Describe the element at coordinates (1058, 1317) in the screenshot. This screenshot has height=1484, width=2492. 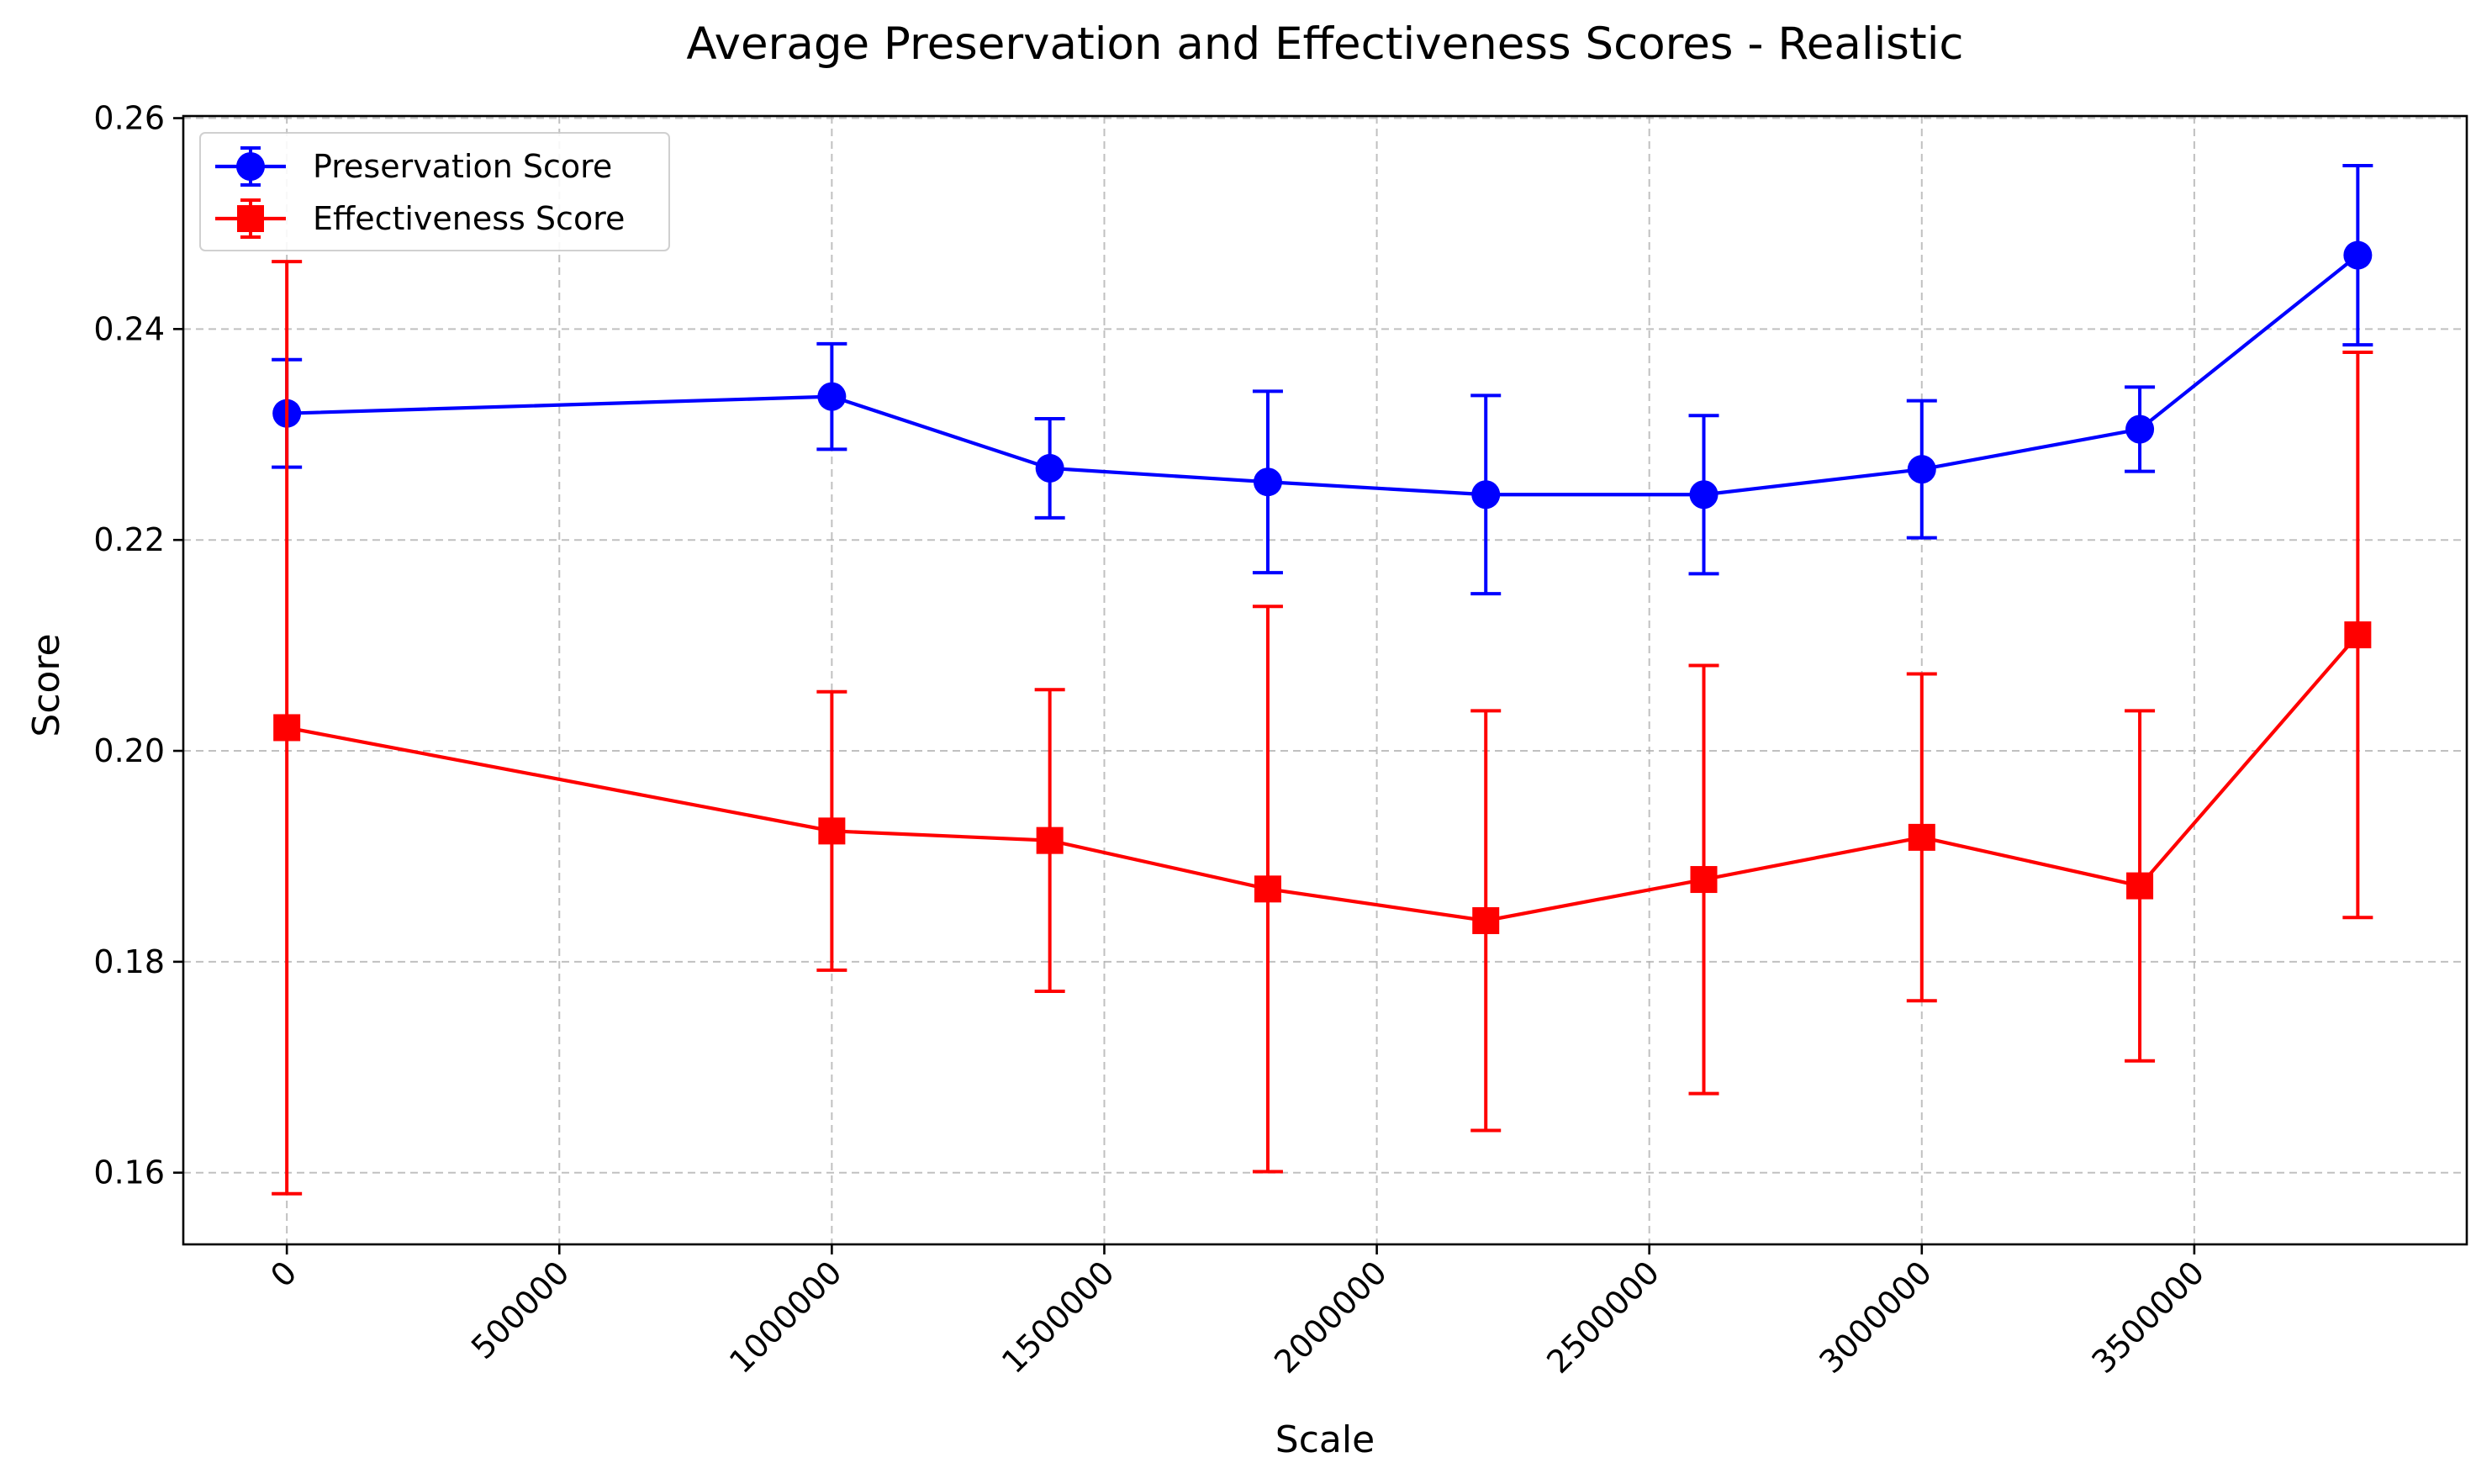
I see `x-tick-label: 1500000` at that location.